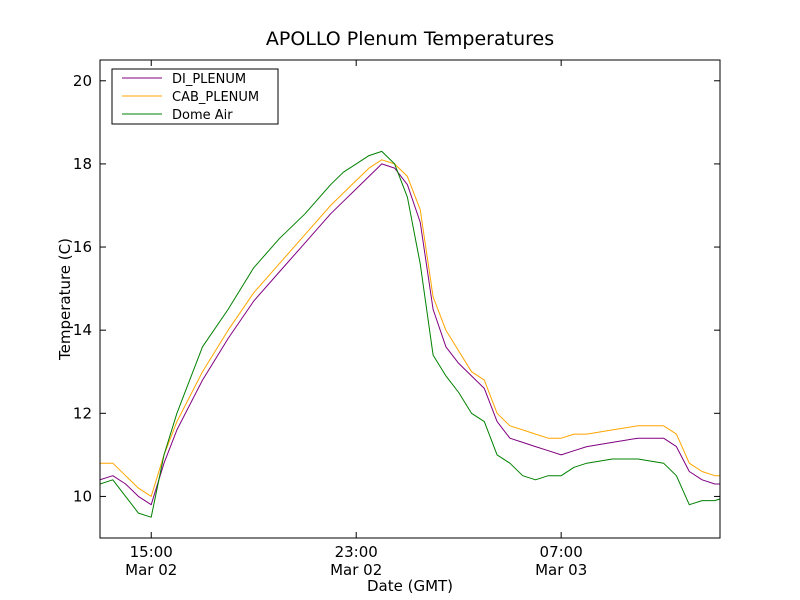 This screenshot has width=800, height=600. I want to click on y-axis-label: Temperature (C), so click(65, 299).